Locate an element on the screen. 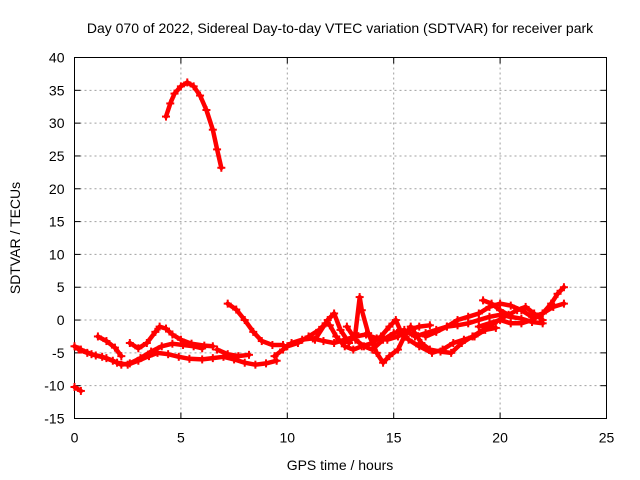  x-tick-label: 5 is located at coordinates (181, 438).